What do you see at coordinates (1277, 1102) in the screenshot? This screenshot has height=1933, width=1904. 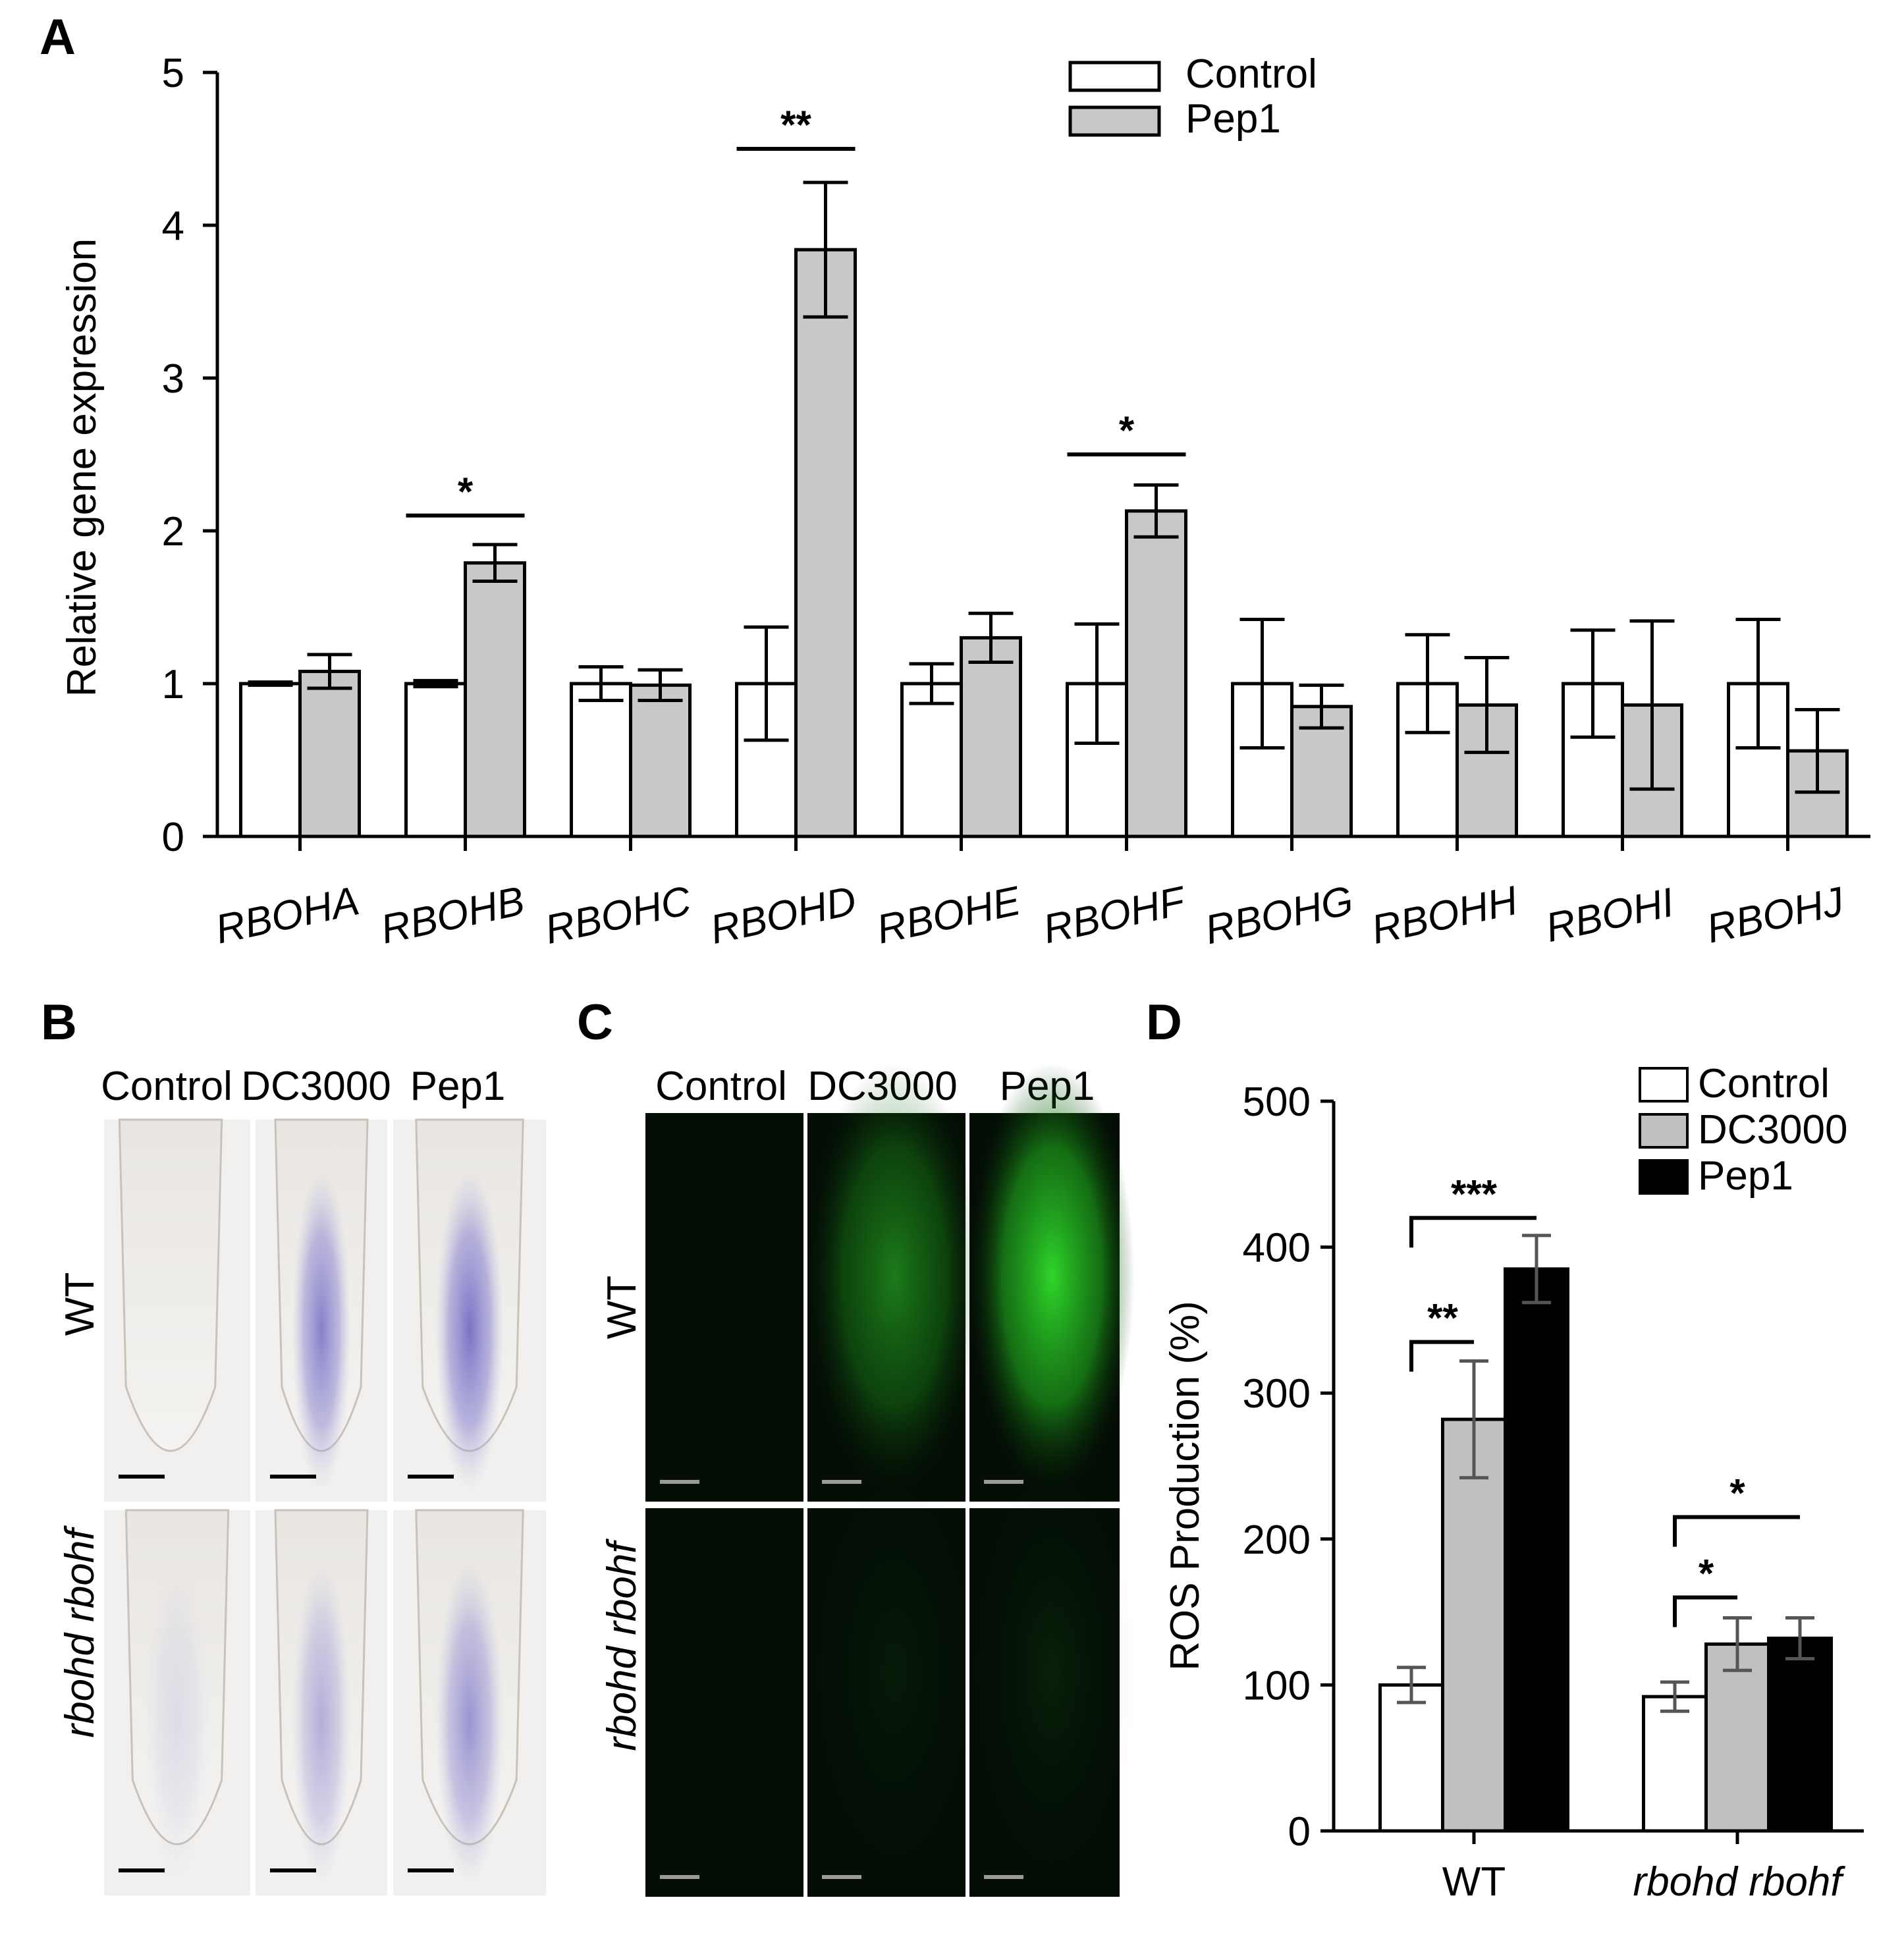 I see `y-tick-label: 500` at bounding box center [1277, 1102].